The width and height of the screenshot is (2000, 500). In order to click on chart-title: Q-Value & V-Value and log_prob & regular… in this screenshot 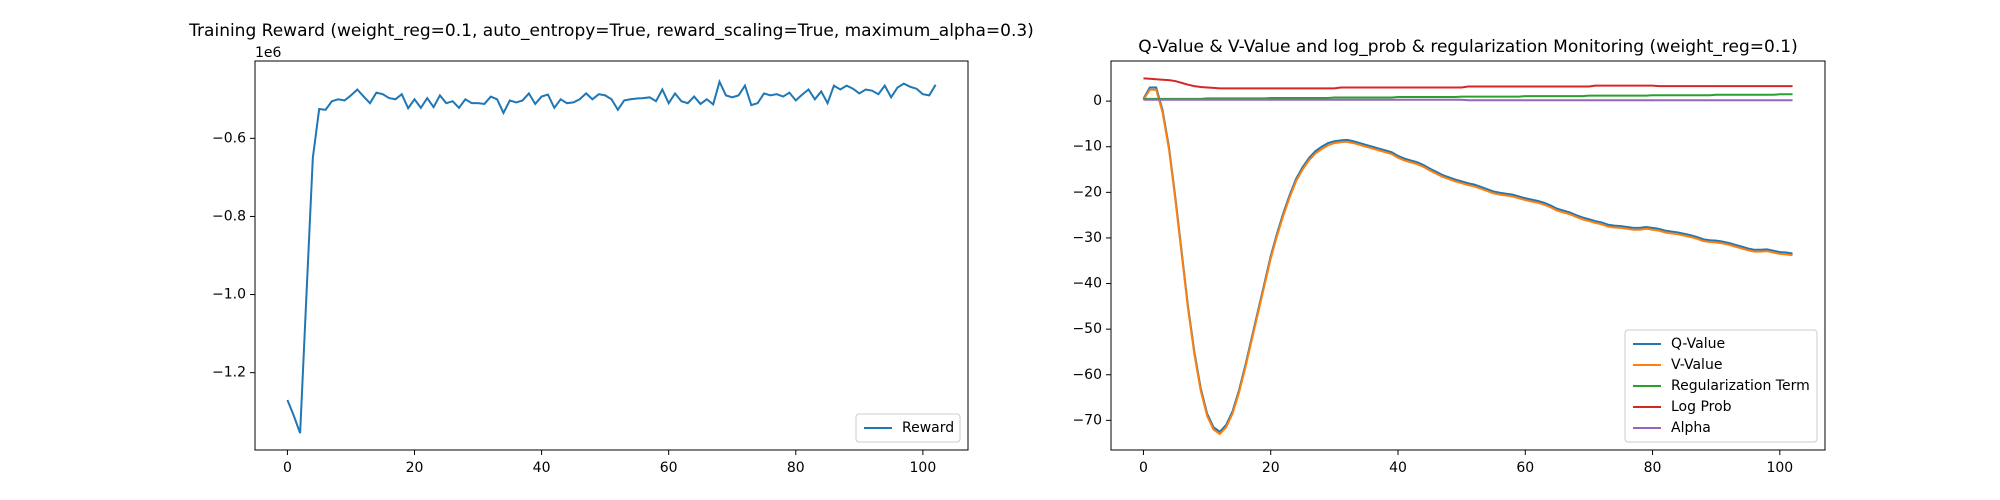, I will do `click(1467, 47)`.